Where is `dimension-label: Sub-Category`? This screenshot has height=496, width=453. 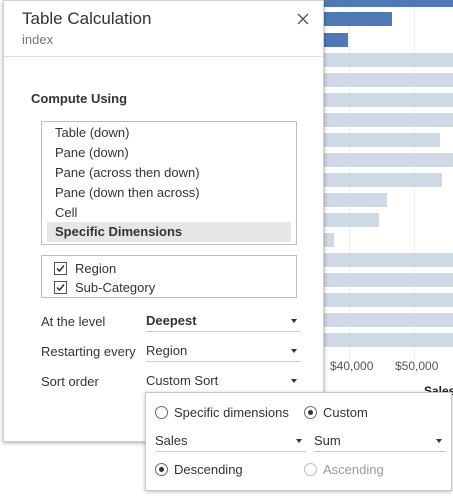
dimension-label: Sub-Category is located at coordinates (115, 287).